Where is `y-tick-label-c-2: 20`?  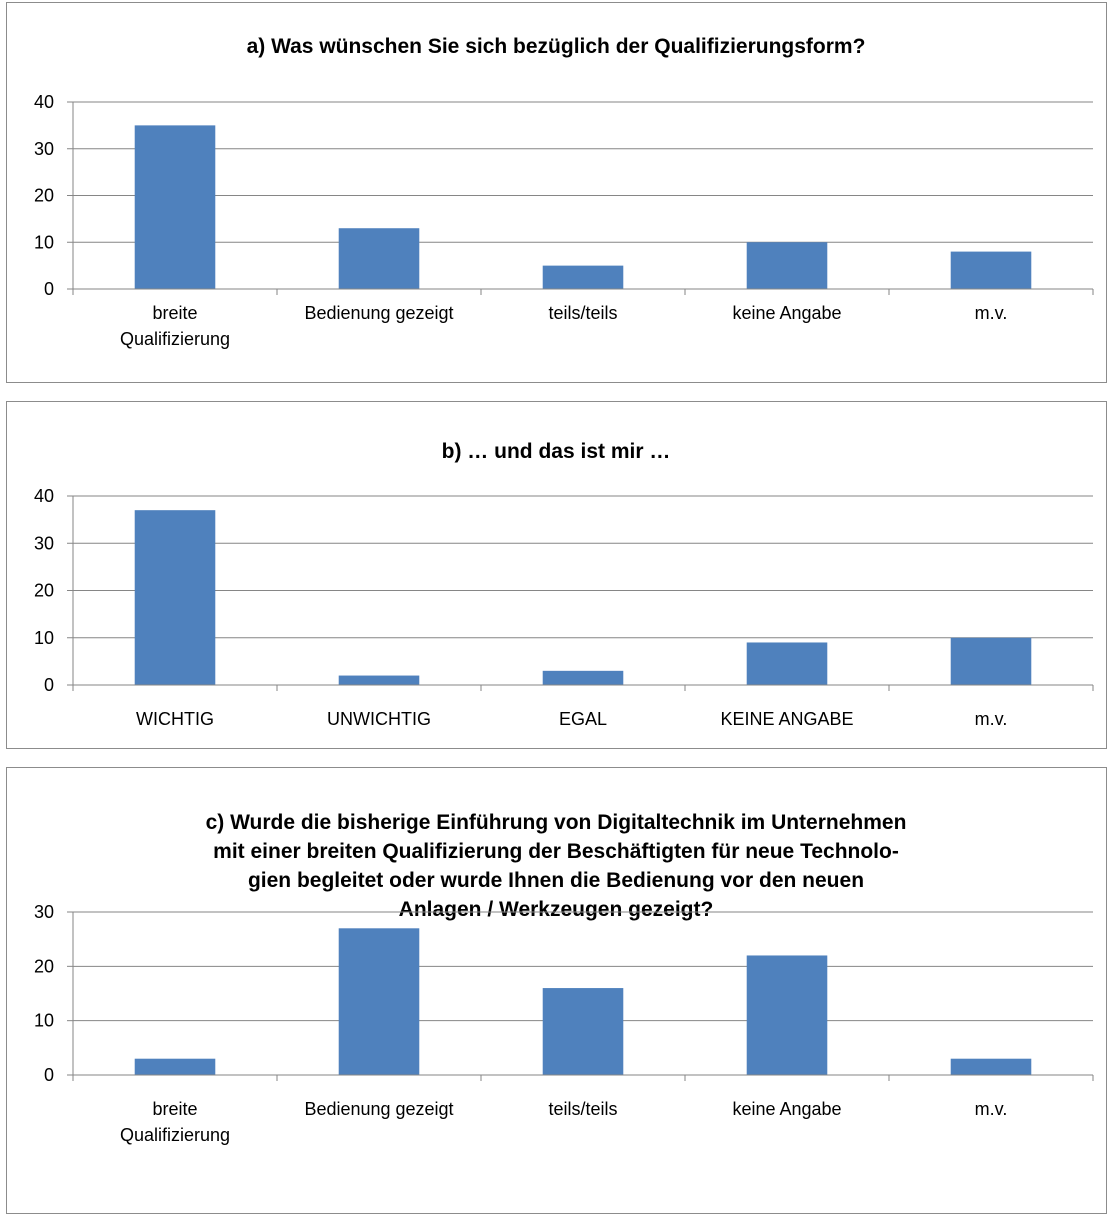 y-tick-label-c-2: 20 is located at coordinates (44, 966).